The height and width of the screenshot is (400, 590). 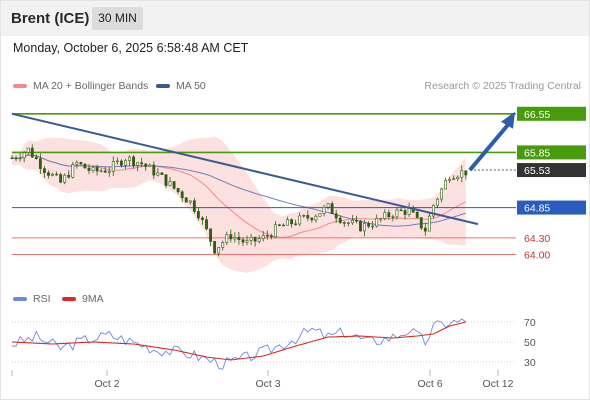 I want to click on level-label-64-00: 64.00, so click(x=537, y=255).